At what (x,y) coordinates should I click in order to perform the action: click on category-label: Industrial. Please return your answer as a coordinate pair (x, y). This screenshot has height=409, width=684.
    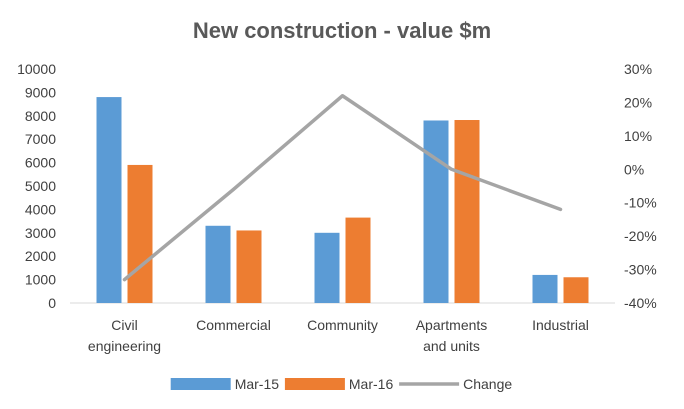
    Looking at the image, I should click on (560, 325).